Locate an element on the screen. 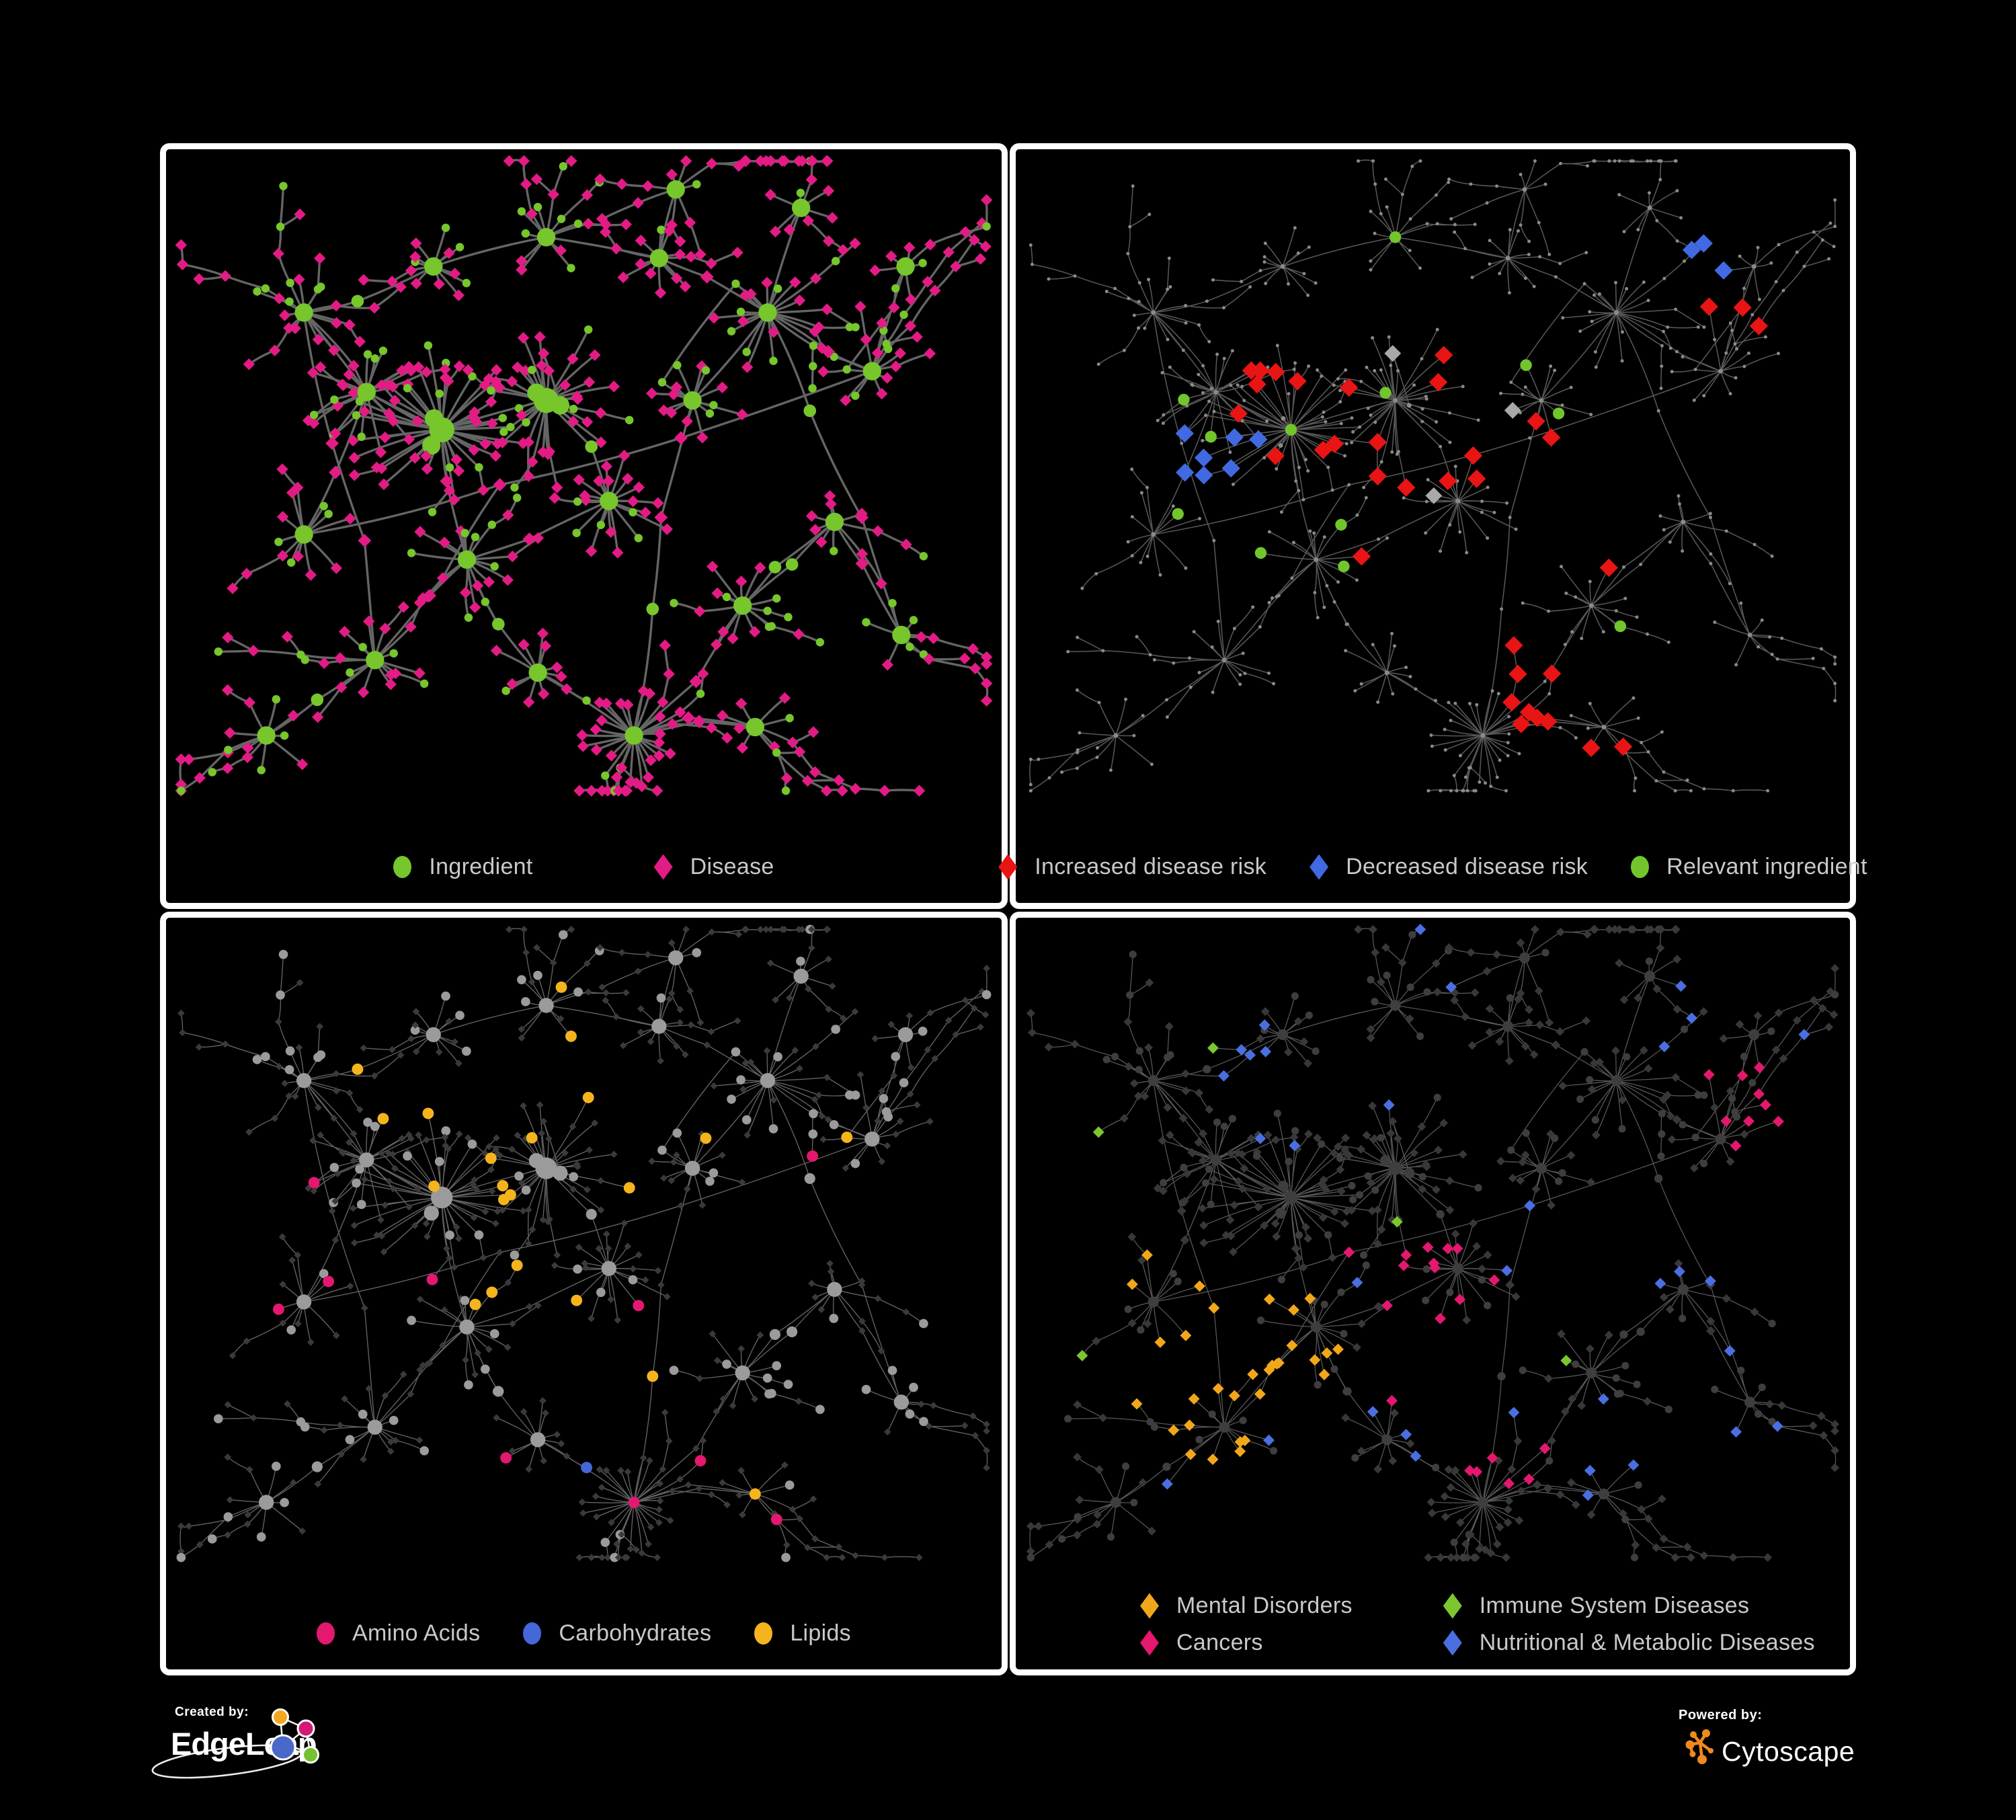 This screenshot has height=1820, width=2016. cytoscape-credit: Powered by: Cytoscape is located at coordinates (1771, 1750).